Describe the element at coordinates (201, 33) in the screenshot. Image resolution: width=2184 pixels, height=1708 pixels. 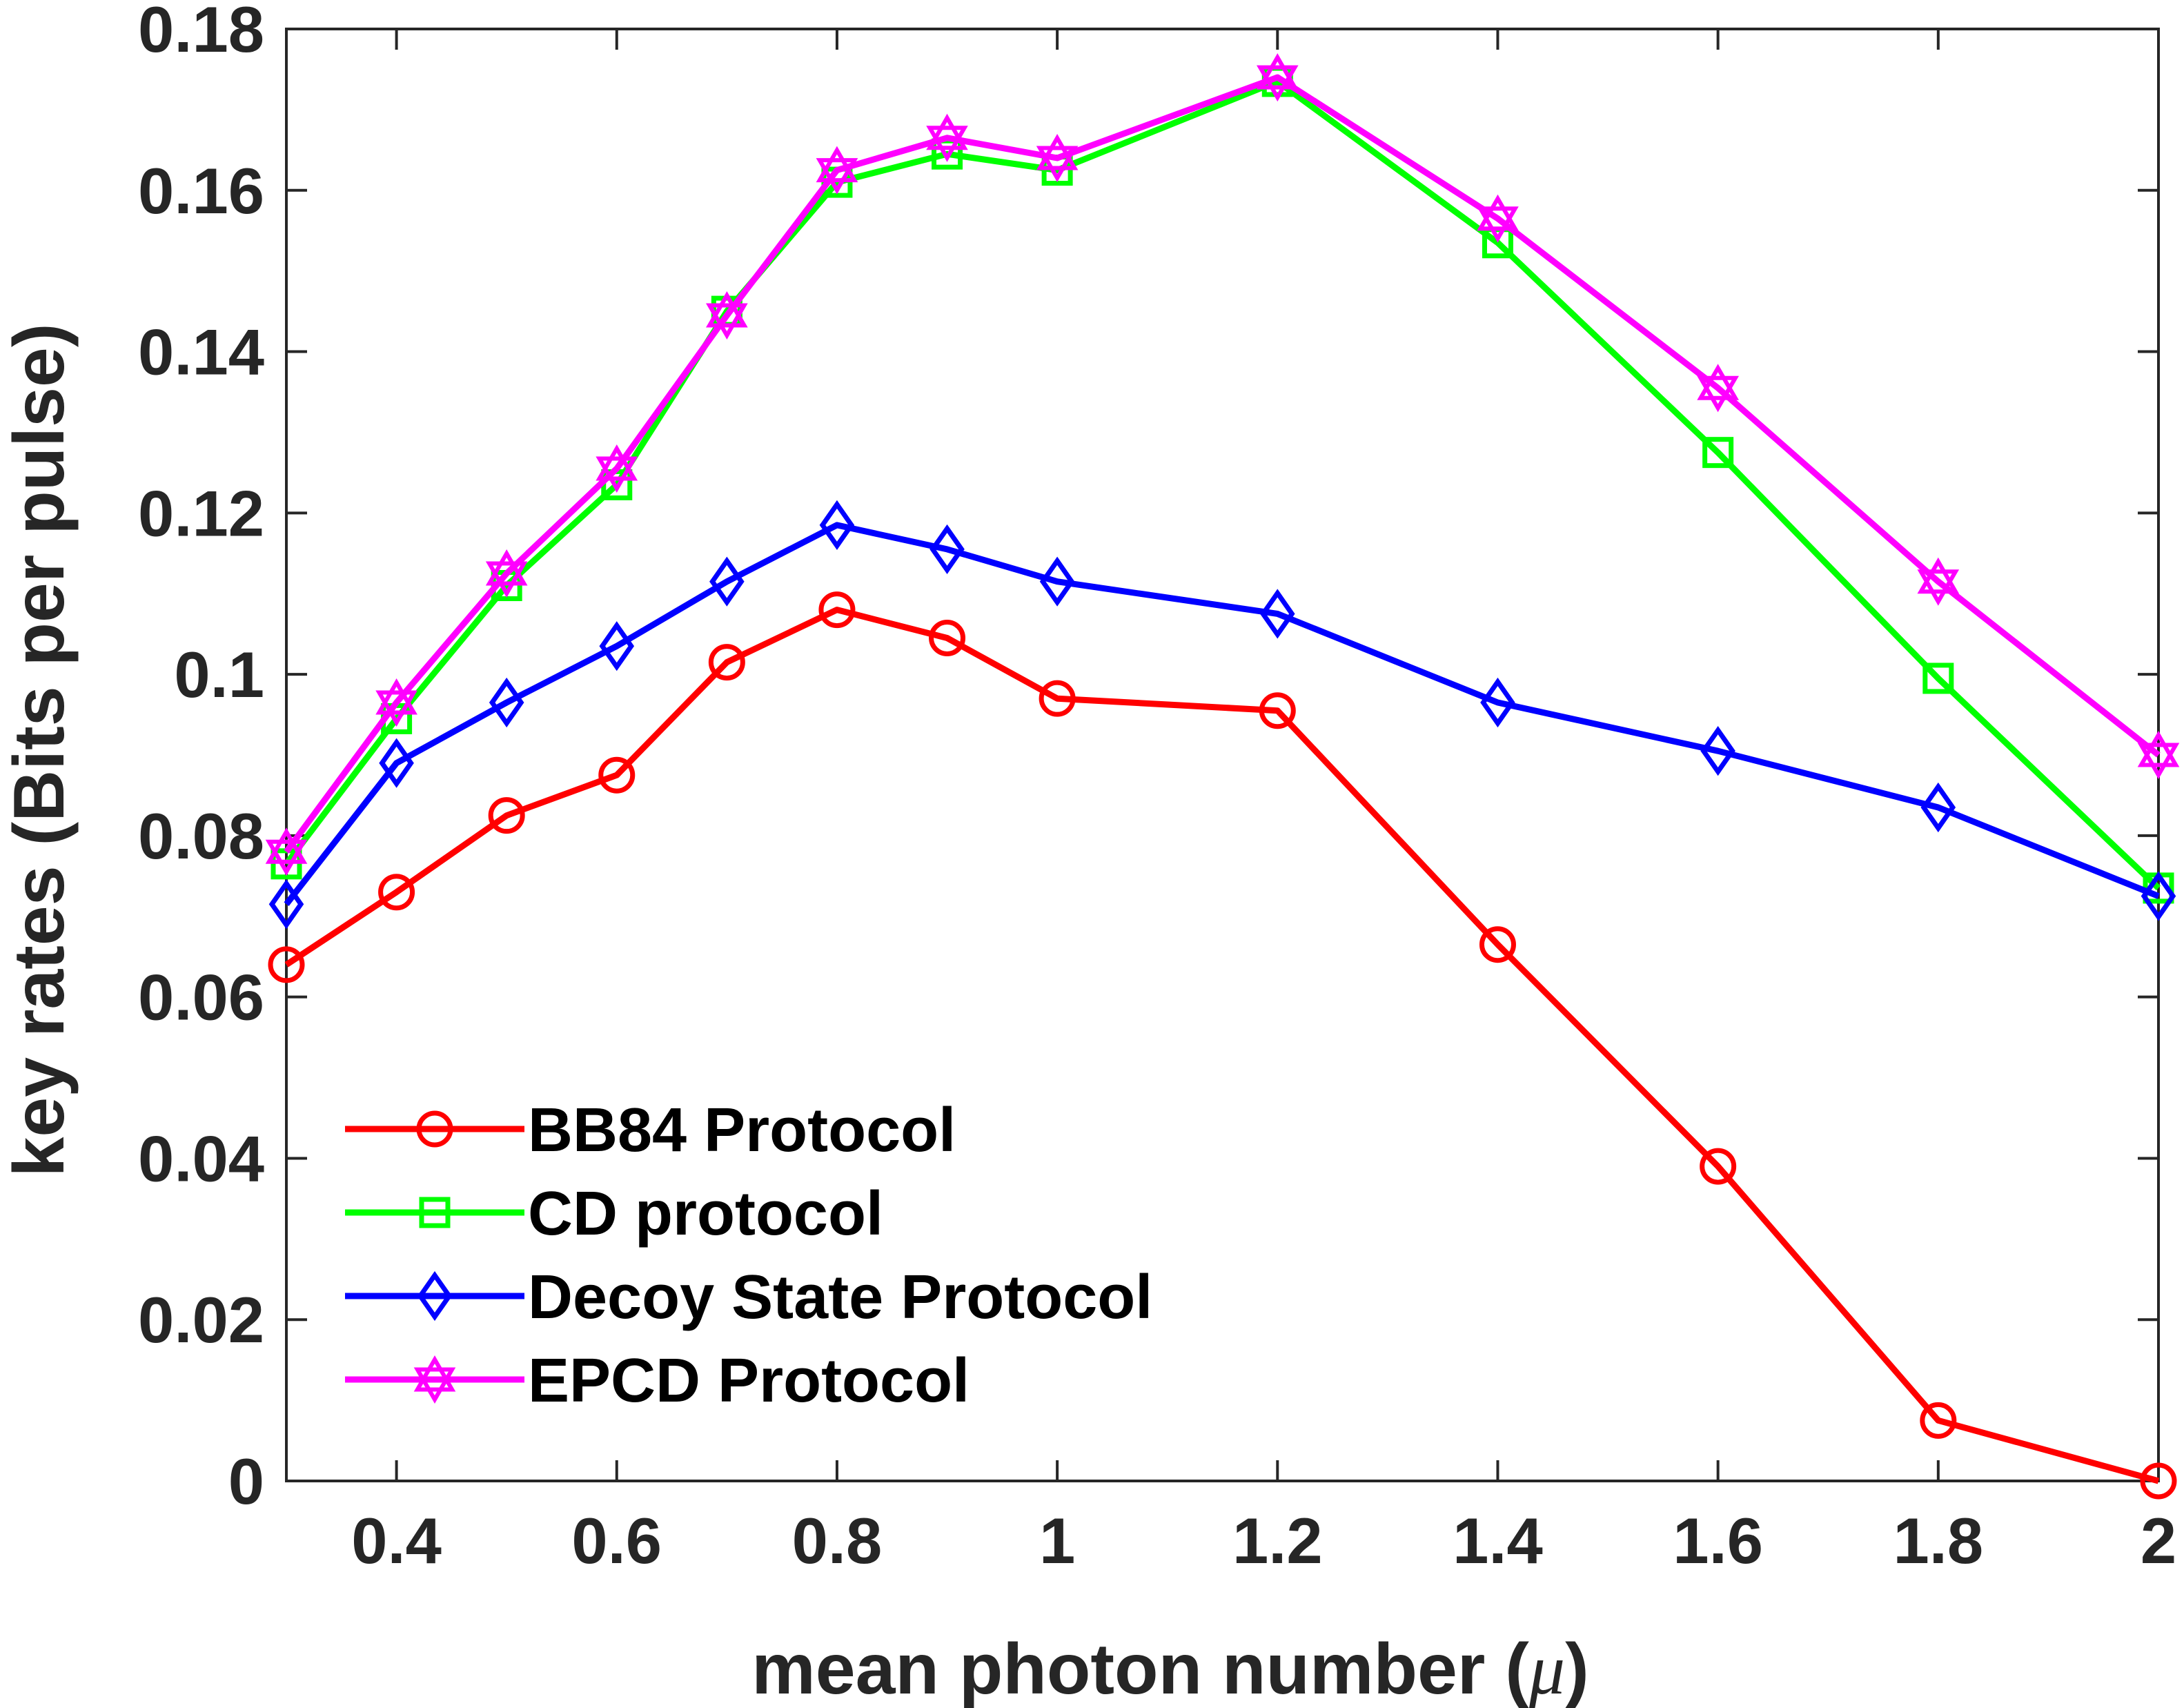
I see `y-tick-label: 0.18` at that location.